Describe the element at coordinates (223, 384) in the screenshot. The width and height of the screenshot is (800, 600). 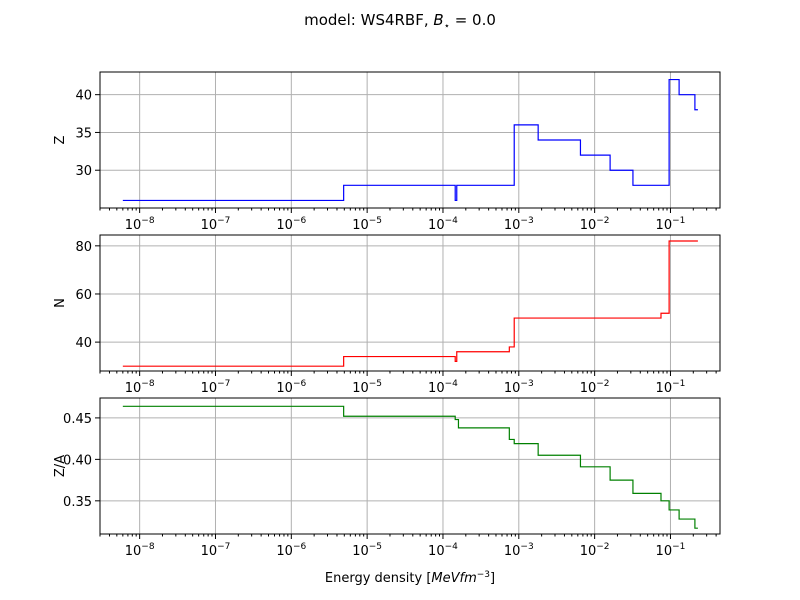
I see `n-x-tick-label-exponent: −7` at that location.